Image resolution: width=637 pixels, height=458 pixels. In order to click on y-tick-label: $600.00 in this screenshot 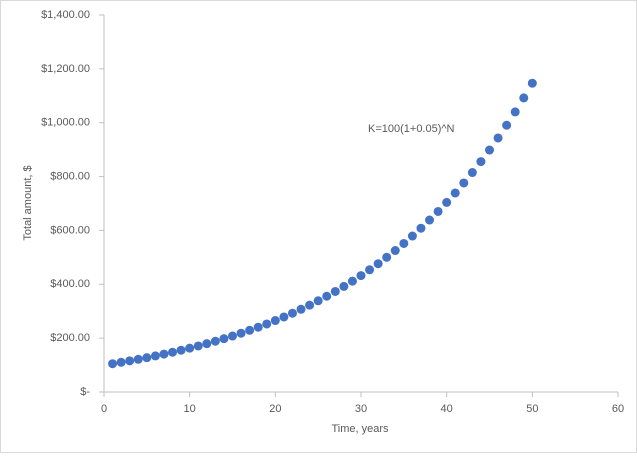, I will do `click(70, 230)`.